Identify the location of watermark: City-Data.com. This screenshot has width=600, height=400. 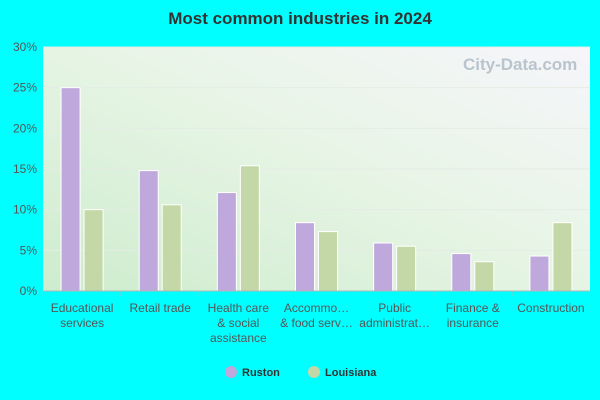
(520, 64).